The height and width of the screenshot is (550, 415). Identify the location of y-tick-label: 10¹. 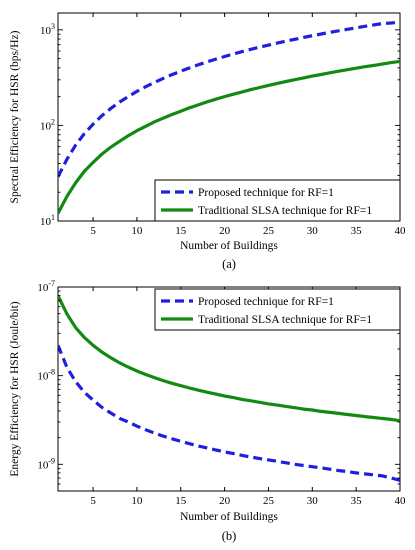
(47, 220).